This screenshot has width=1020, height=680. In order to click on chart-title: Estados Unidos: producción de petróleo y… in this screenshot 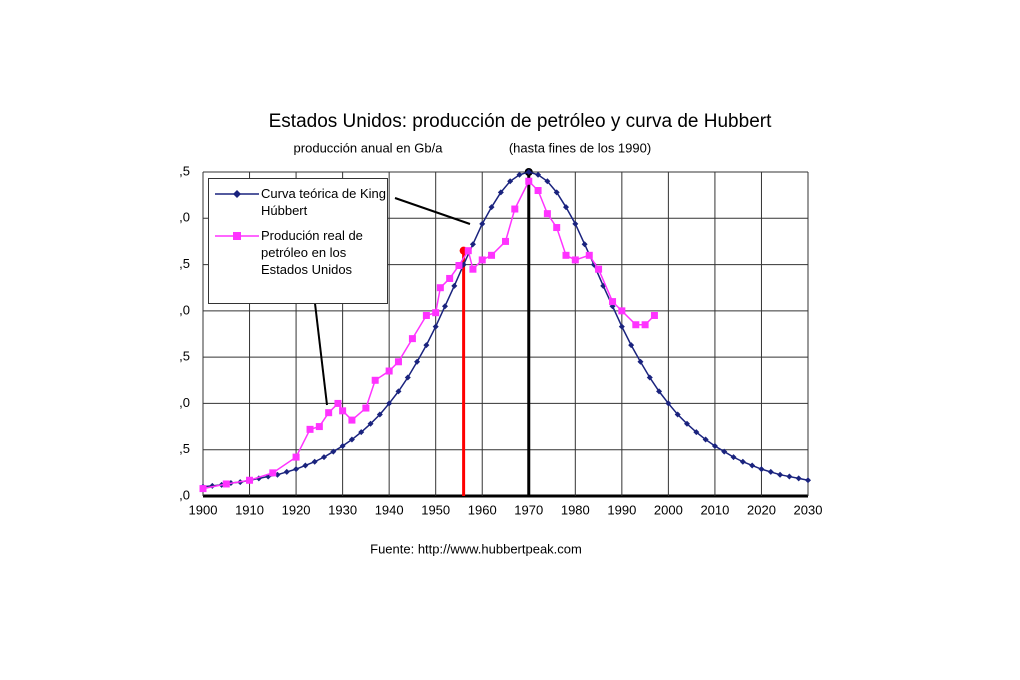, I will do `click(520, 121)`.